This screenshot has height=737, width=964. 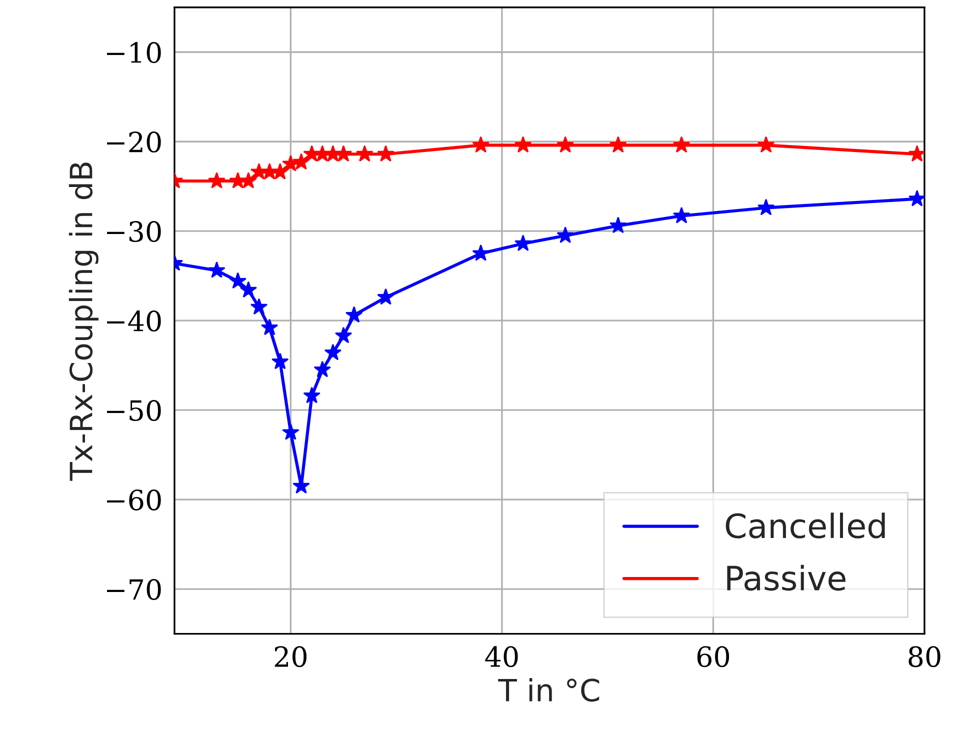 I want to click on y-tick-label: −60, so click(x=133, y=500).